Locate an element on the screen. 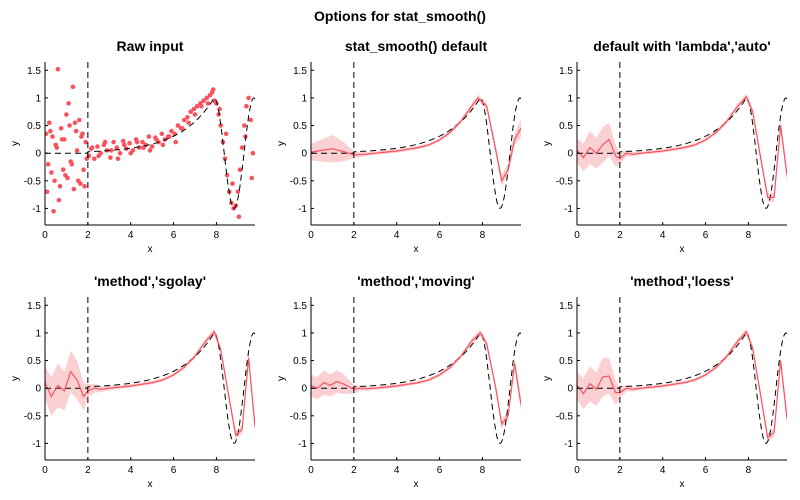 The height and width of the screenshot is (500, 800). subplot-6: 'method','loess' 0 2 4 6 8 -1 -0.5 0 0.5 1 1.5 x y is located at coordinates (664, 381).